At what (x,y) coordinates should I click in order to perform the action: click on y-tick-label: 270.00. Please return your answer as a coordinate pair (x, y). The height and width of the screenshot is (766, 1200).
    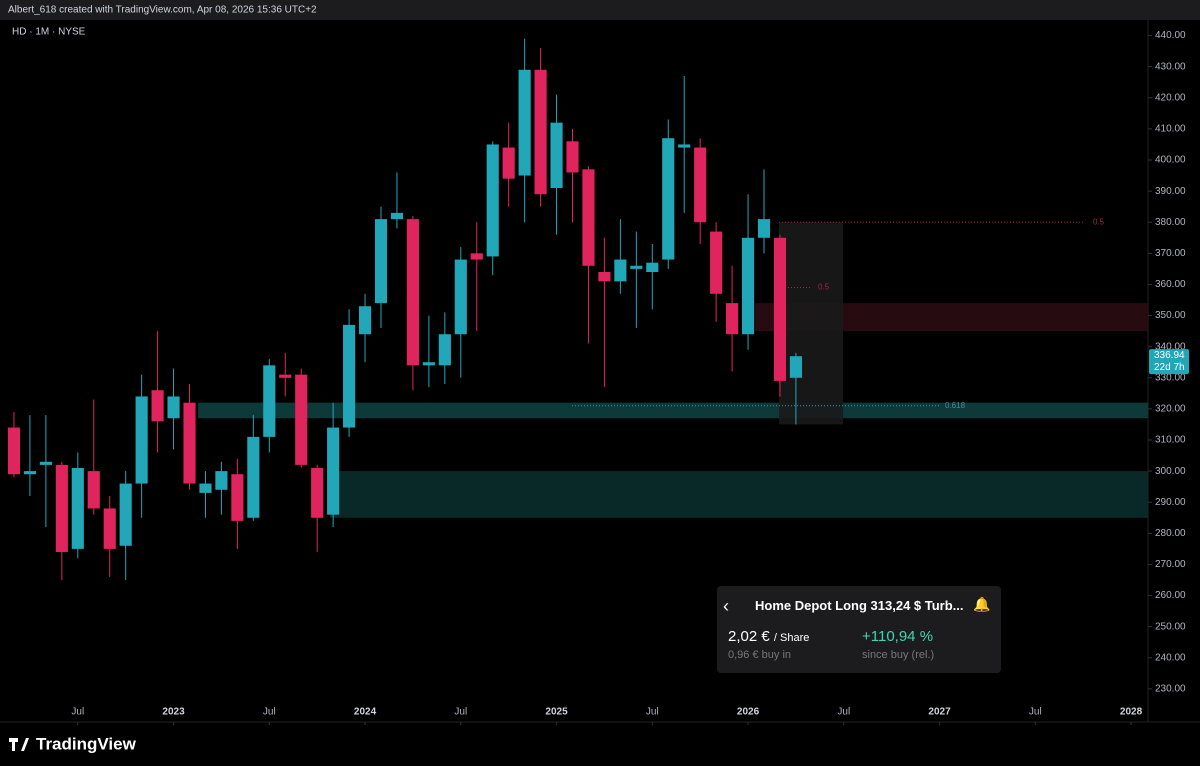
    Looking at the image, I should click on (1170, 564).